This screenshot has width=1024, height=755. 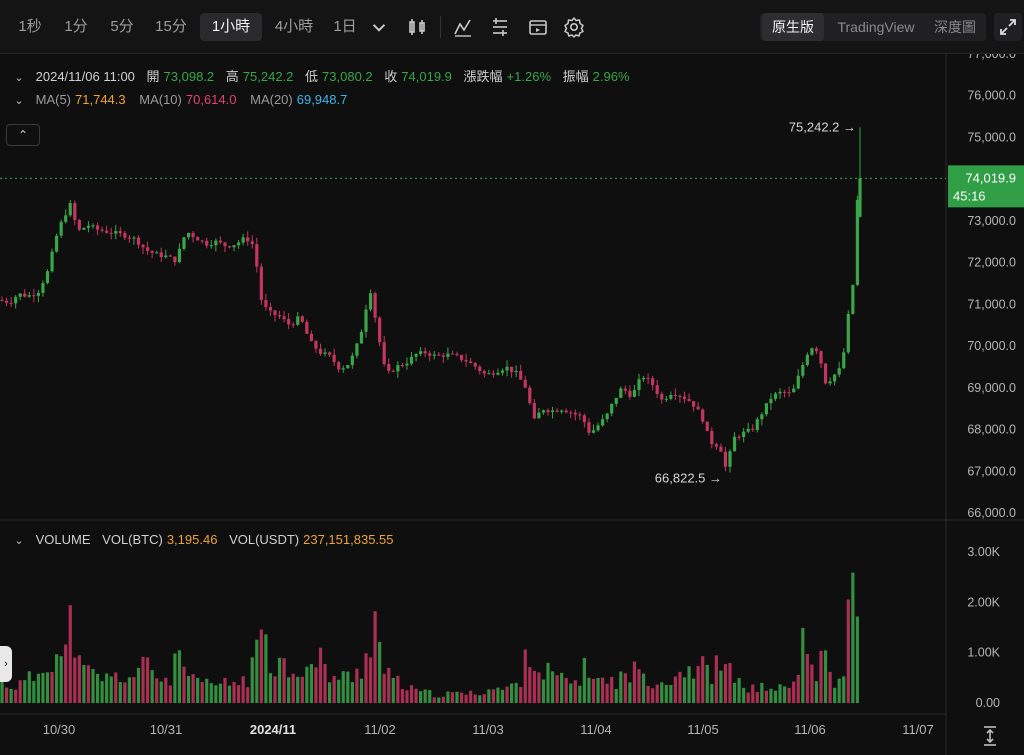 What do you see at coordinates (122, 26) in the screenshot?
I see `timeframe-5m: 5分` at bounding box center [122, 26].